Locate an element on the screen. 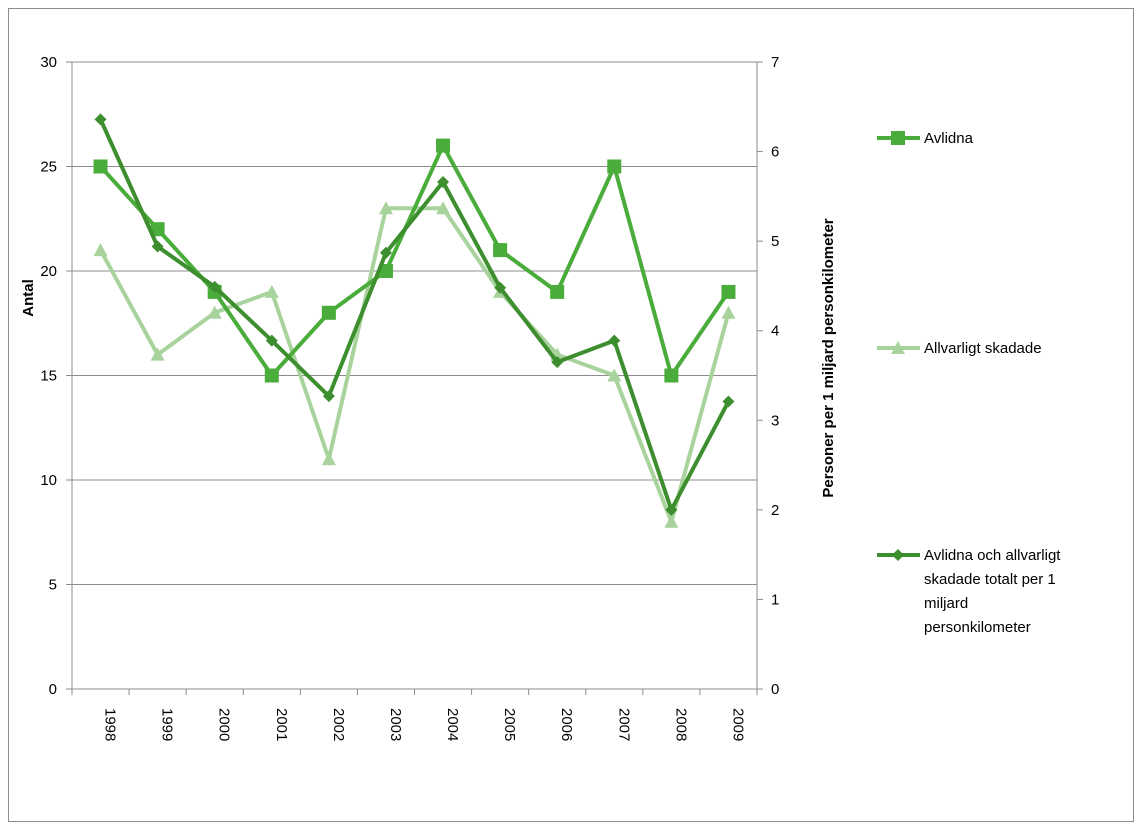  x-tick-label: 1999 is located at coordinates (167, 724).